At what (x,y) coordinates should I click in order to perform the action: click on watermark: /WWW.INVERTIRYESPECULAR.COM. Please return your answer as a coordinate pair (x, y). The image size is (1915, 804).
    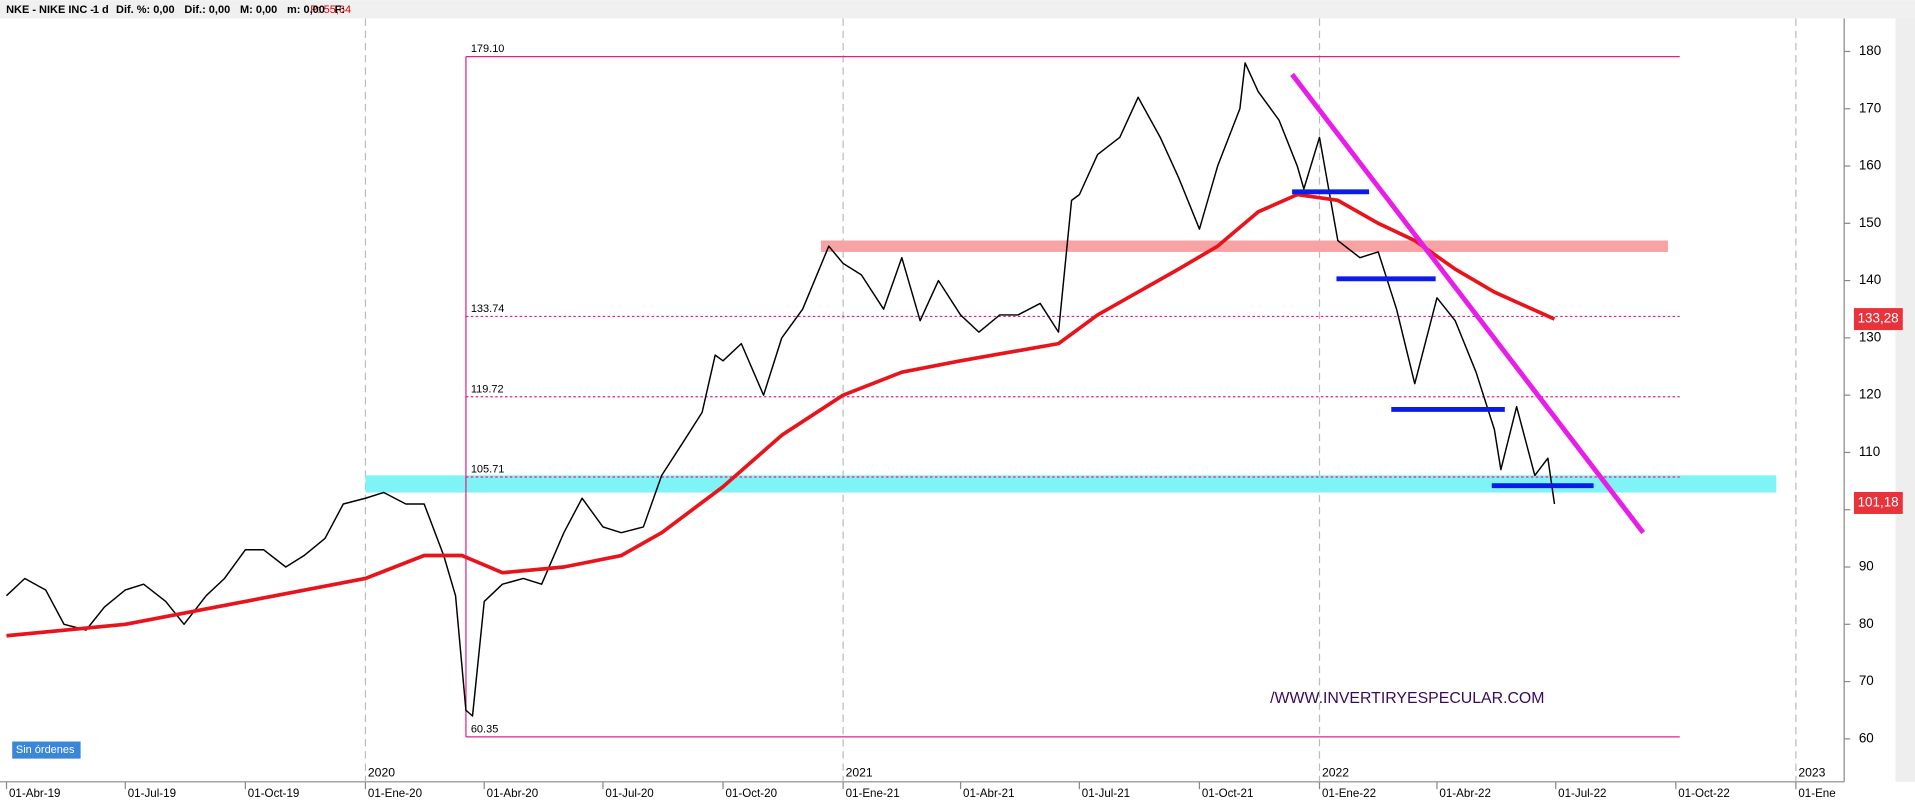
    Looking at the image, I should click on (1407, 698).